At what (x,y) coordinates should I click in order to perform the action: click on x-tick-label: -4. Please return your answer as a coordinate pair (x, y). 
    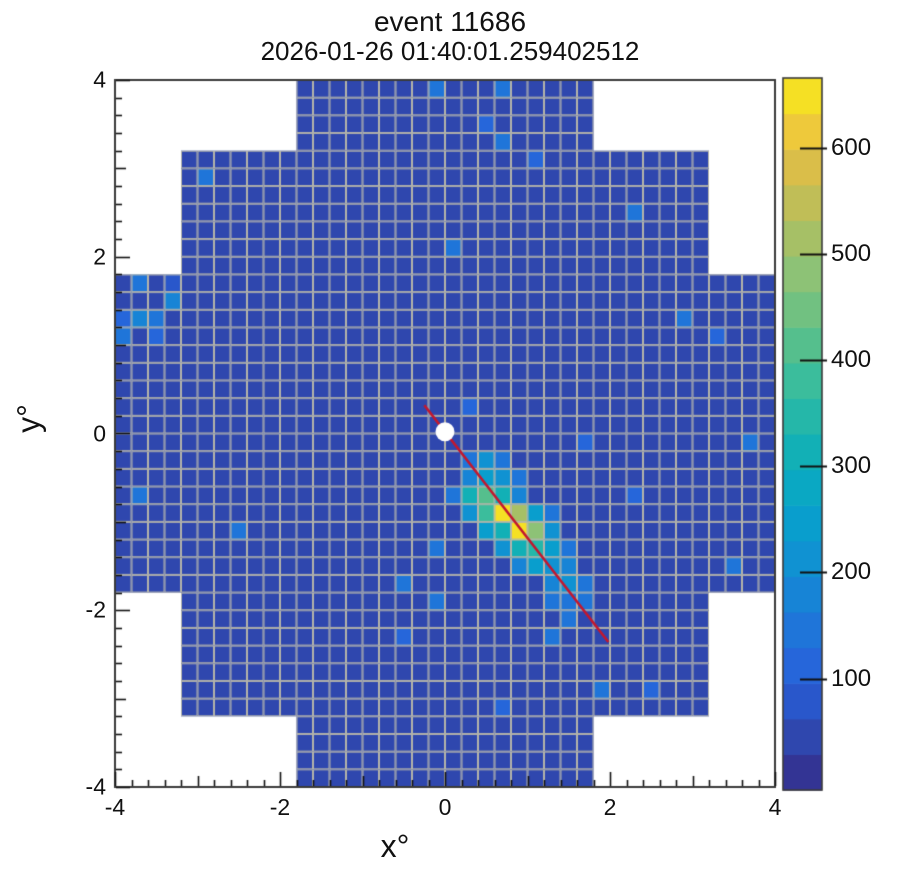
    Looking at the image, I should click on (115, 807).